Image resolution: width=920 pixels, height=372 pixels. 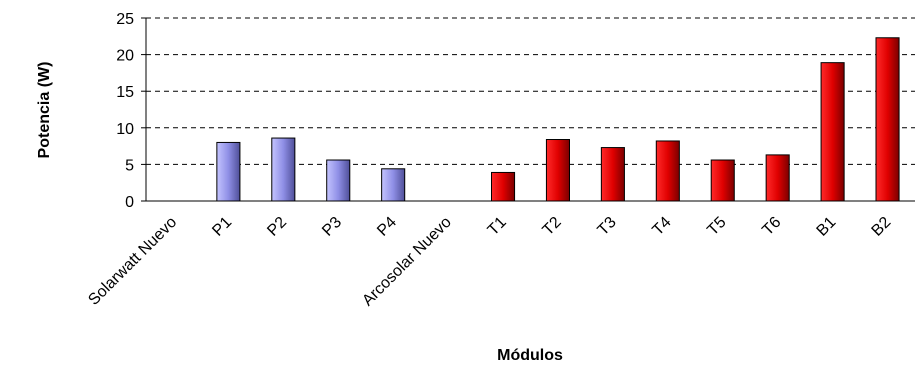 I want to click on x-tick-label: P2, so click(x=277, y=227).